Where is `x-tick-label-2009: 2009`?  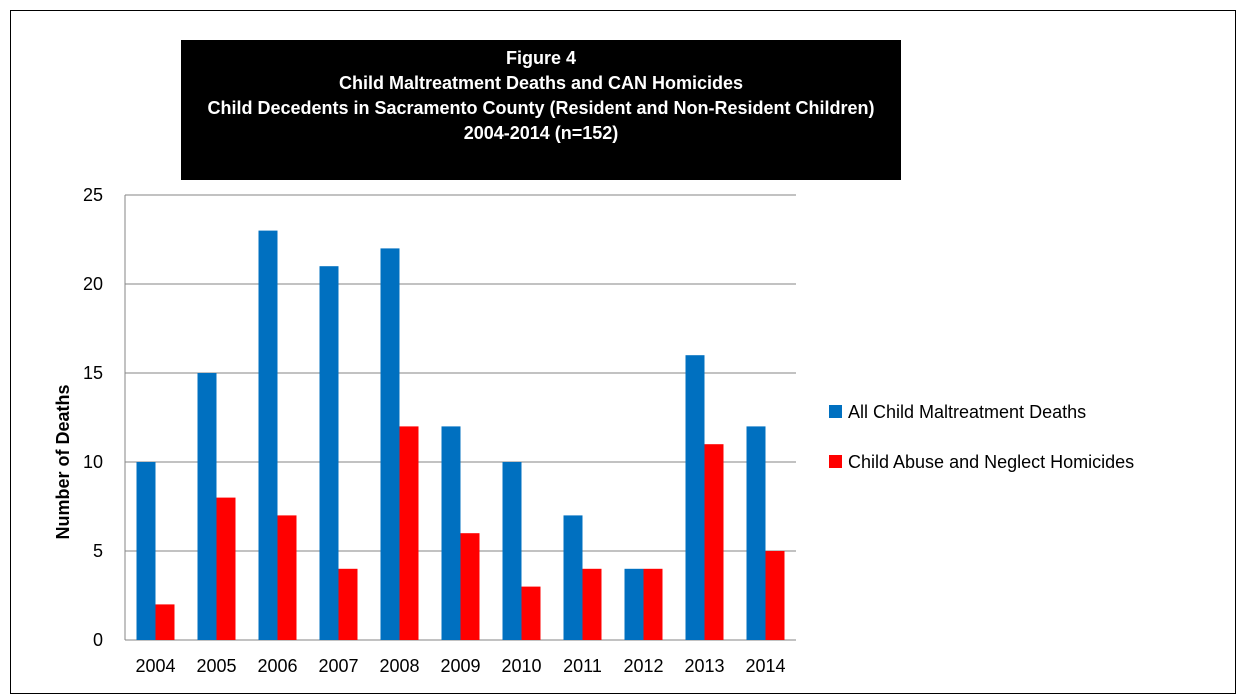 x-tick-label-2009: 2009 is located at coordinates (460, 666).